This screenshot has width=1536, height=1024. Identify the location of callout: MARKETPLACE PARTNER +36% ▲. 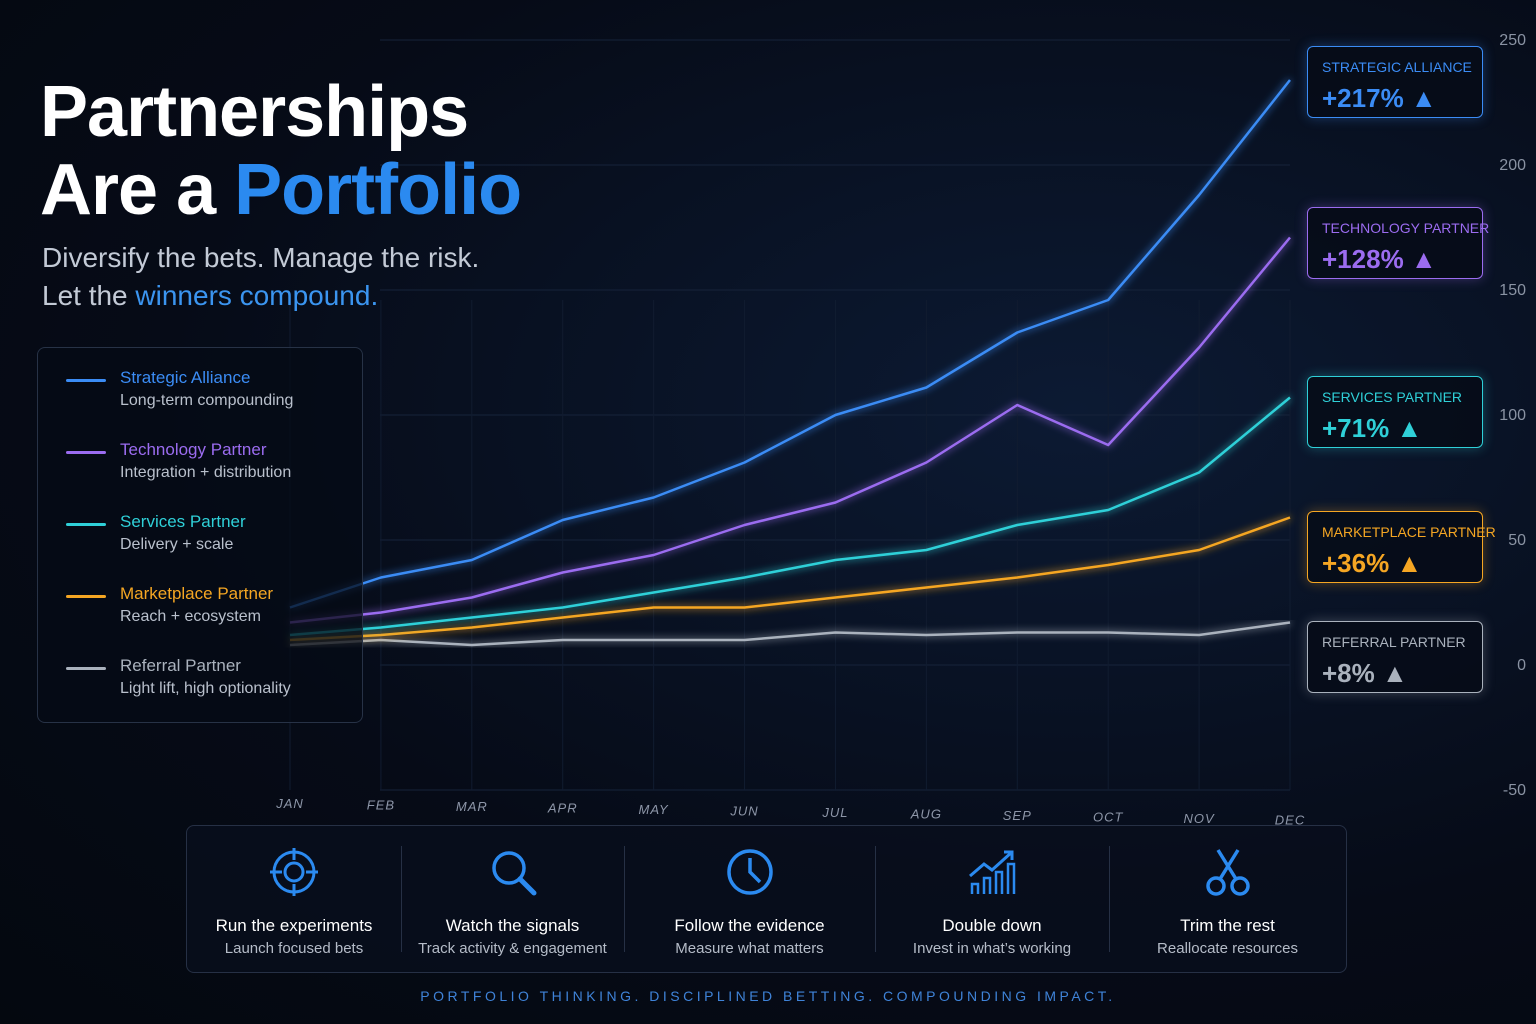
(1401, 547).